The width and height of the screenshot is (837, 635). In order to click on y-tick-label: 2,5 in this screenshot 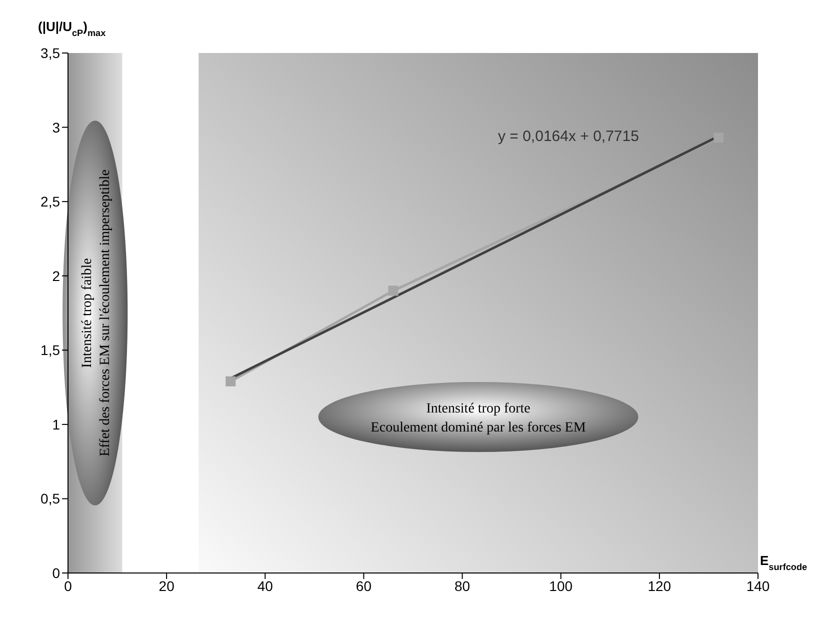, I will do `click(50, 202)`.